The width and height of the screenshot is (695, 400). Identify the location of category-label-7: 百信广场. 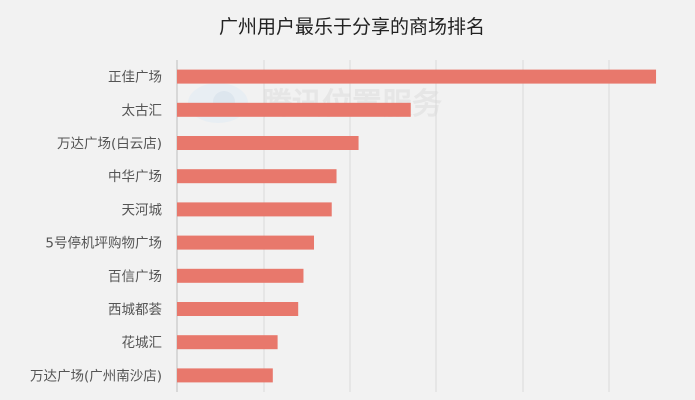
(135, 277).